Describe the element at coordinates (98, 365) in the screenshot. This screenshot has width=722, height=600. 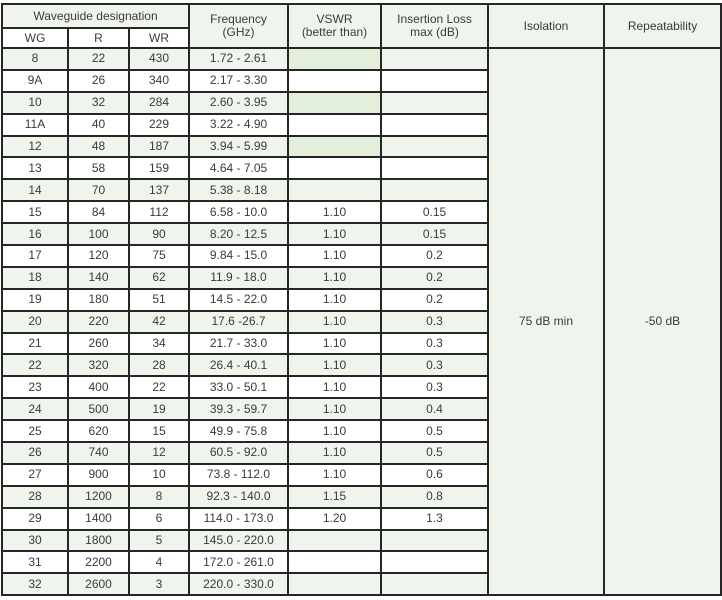
I see `cell-r: 320` at that location.